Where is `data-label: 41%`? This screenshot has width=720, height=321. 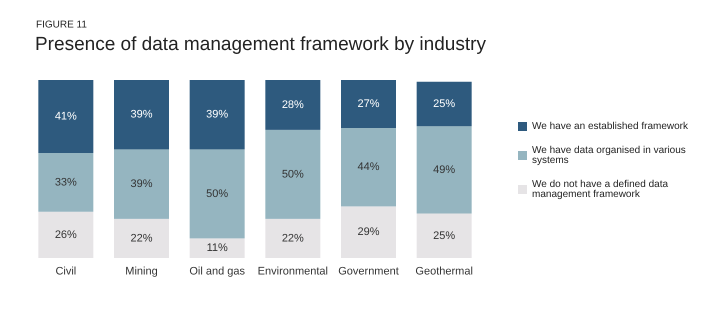
data-label: 41% is located at coordinates (66, 116).